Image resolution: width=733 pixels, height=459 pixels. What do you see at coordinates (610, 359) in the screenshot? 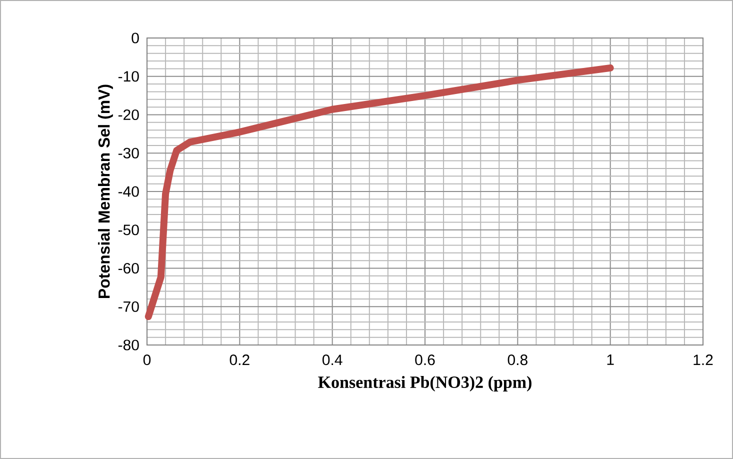
I see `x-tick-label: 1` at bounding box center [610, 359].